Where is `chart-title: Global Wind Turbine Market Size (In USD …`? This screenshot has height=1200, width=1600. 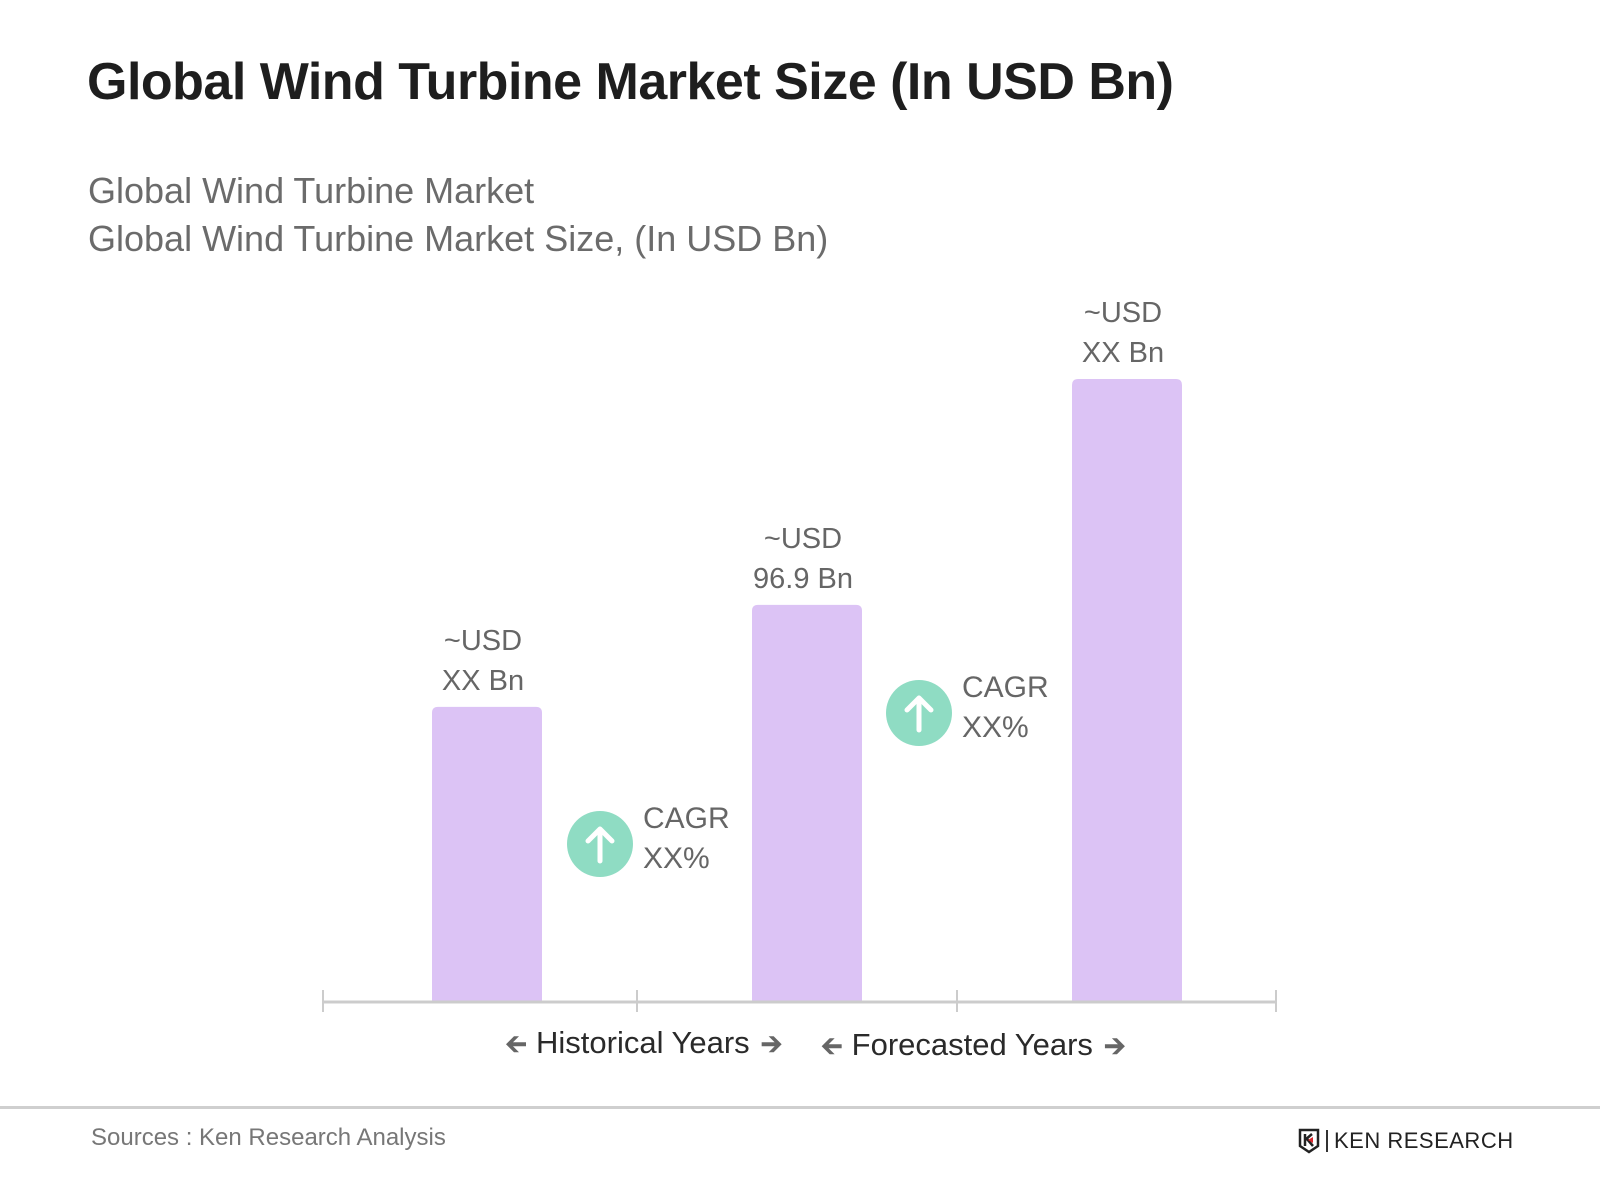
chart-title: Global Wind Turbine Market Size (In USD … is located at coordinates (630, 82).